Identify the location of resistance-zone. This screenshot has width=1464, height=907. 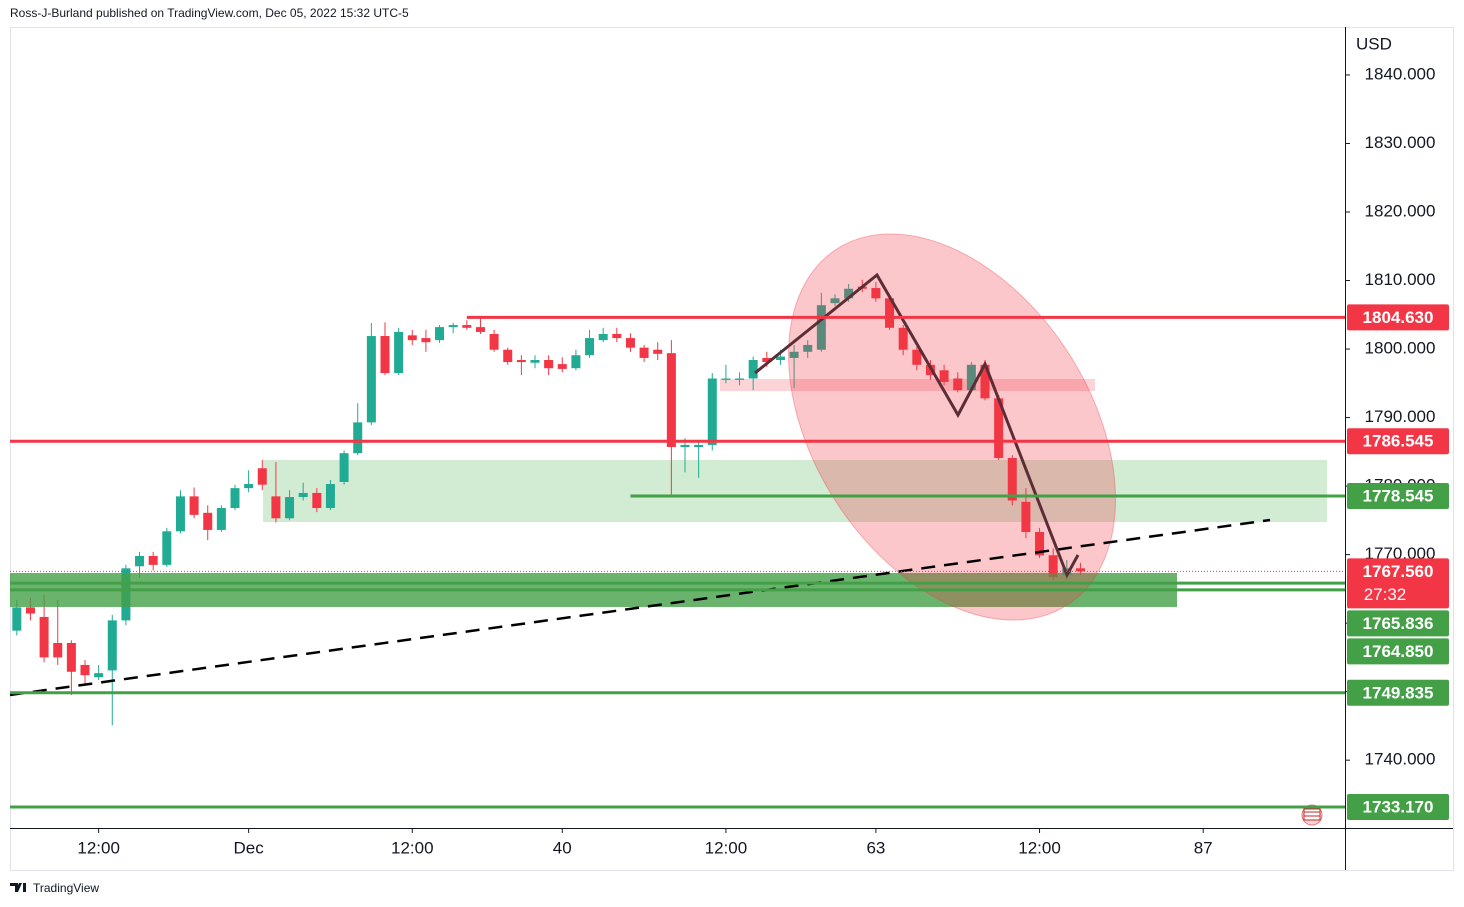
(907, 385).